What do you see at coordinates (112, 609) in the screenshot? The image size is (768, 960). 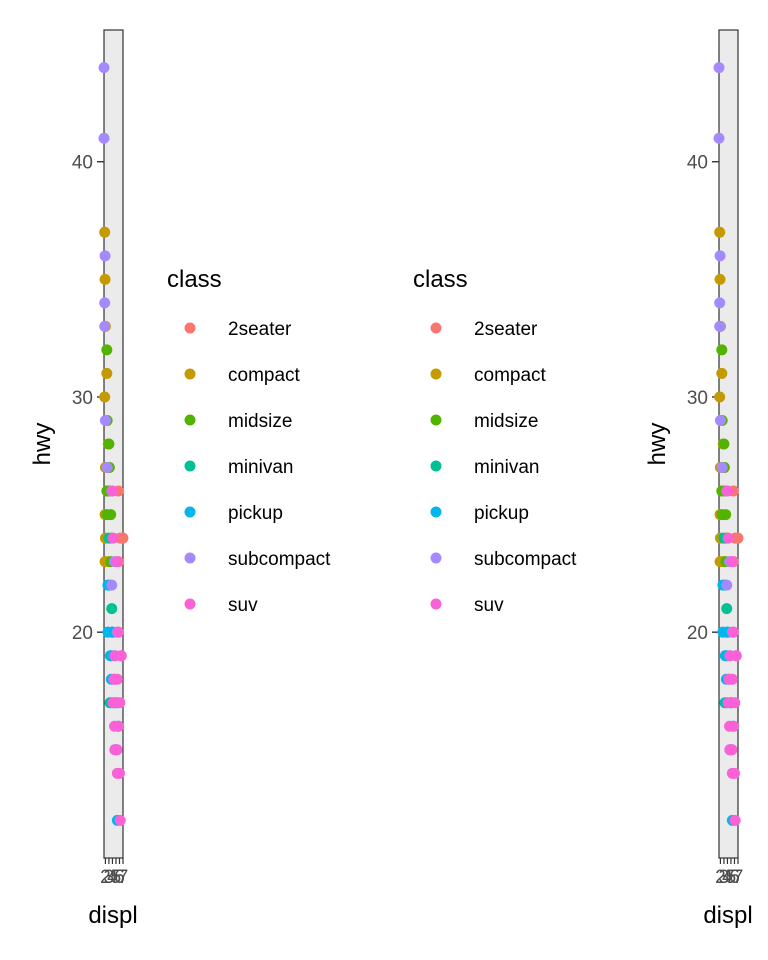 I see `point-minivan` at bounding box center [112, 609].